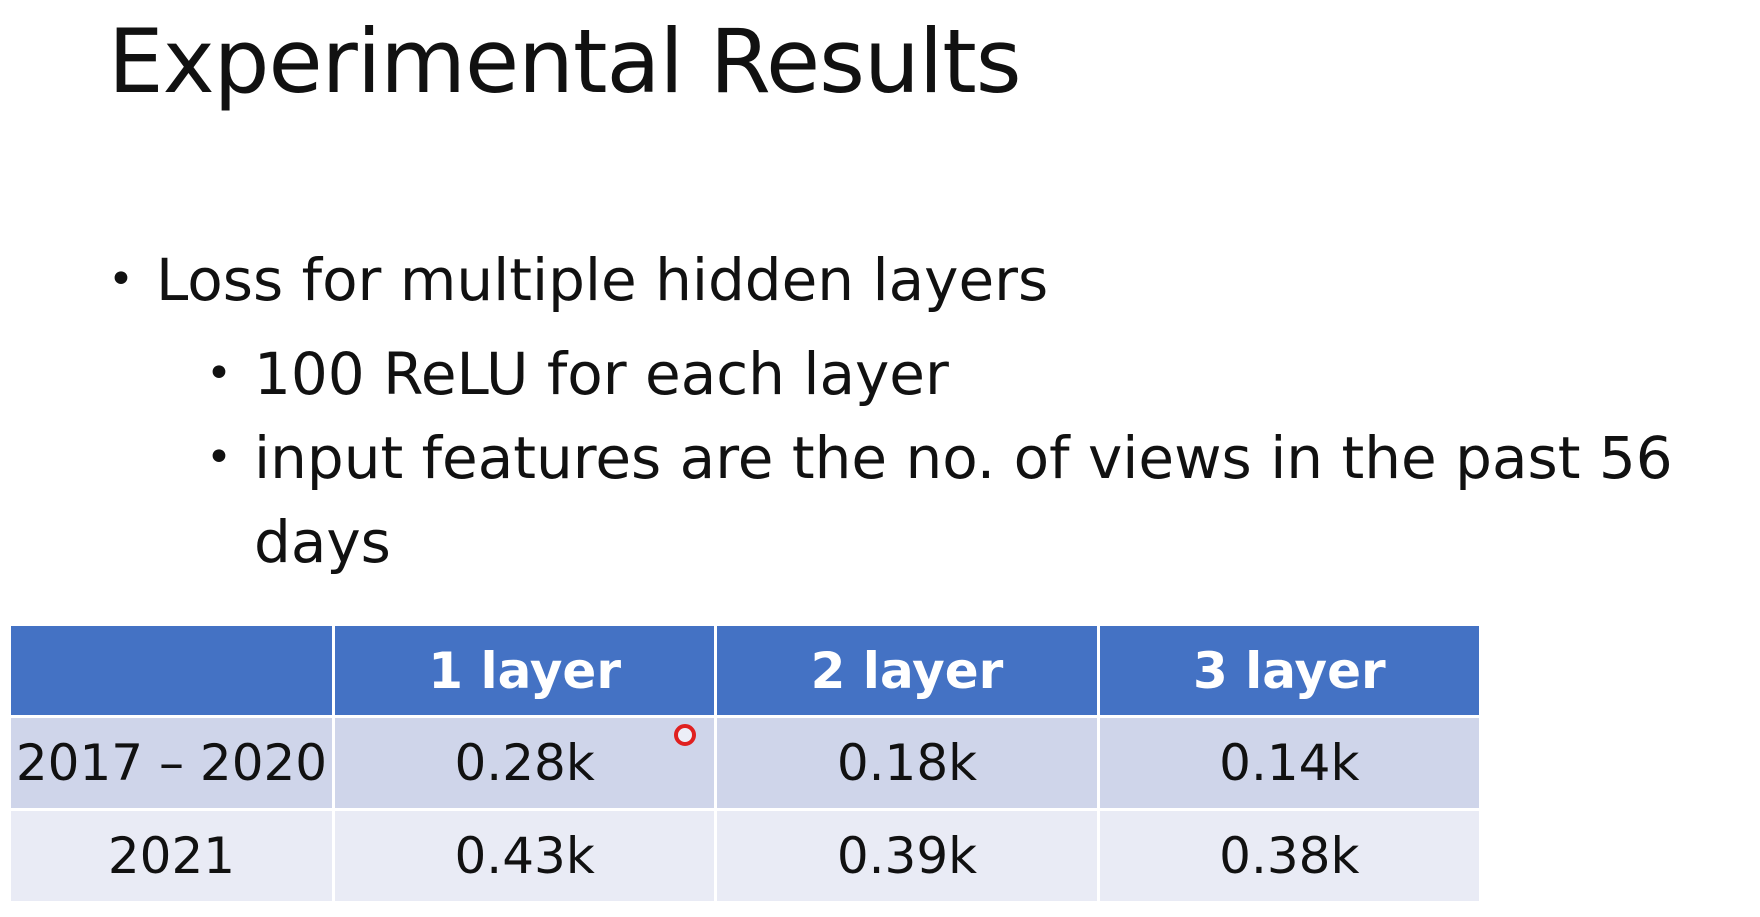 Image resolution: width=1760 pixels, height=917 pixels. I want to click on table-header-row: 1 layer 2 layer 3 layer, so click(745, 670).